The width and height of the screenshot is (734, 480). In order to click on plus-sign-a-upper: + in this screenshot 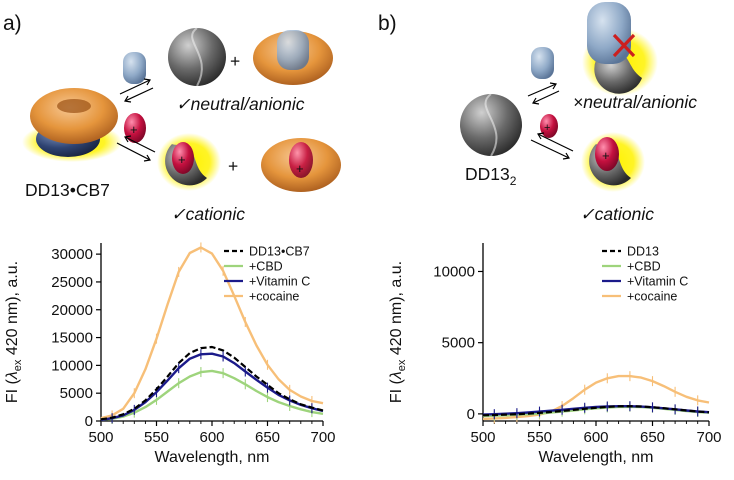, I will do `click(235, 61)`.